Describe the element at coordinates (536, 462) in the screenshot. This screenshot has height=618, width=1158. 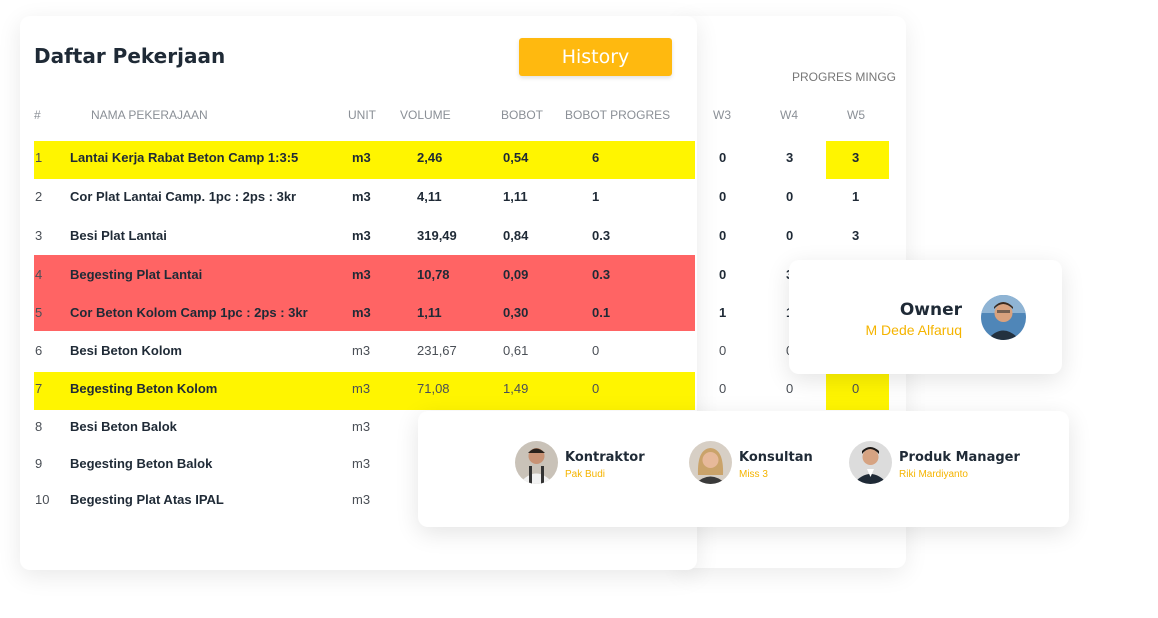
I see `kontraktor-avatar-icon` at that location.